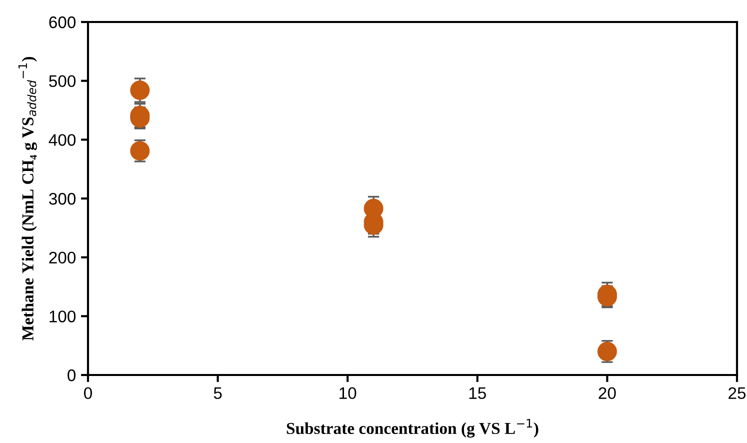 This screenshot has width=747, height=443. Describe the element at coordinates (348, 393) in the screenshot. I see `x-tick-label: 10` at that location.